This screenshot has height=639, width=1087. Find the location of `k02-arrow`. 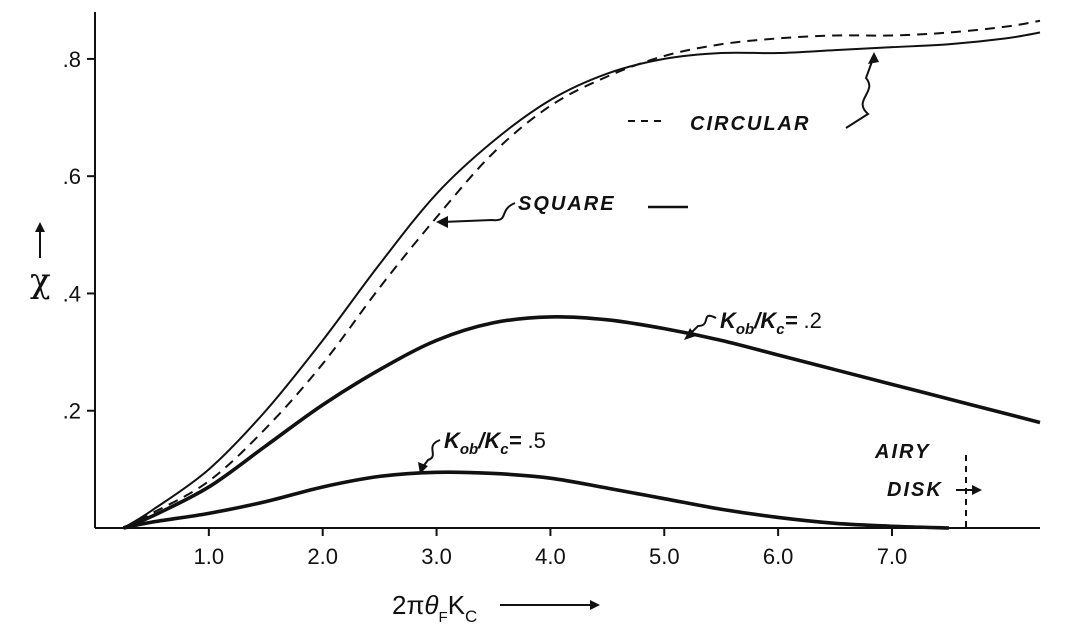

k02-arrow is located at coordinates (702, 325).